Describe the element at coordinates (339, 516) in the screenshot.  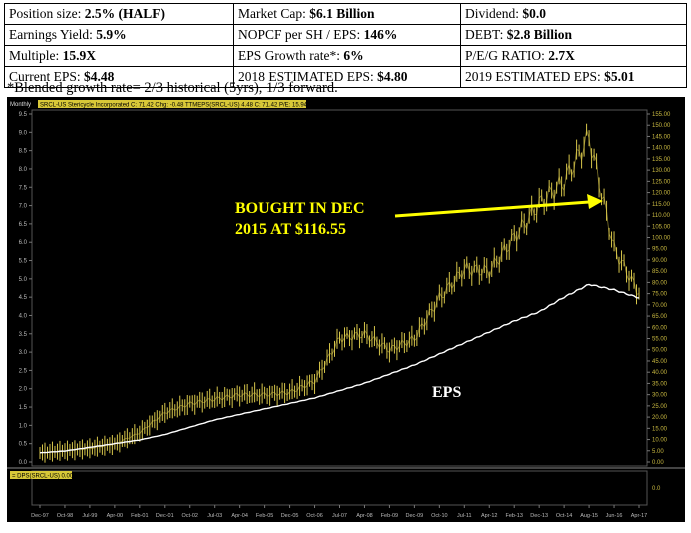
I see `x-tick-label: Jul-07` at that location.